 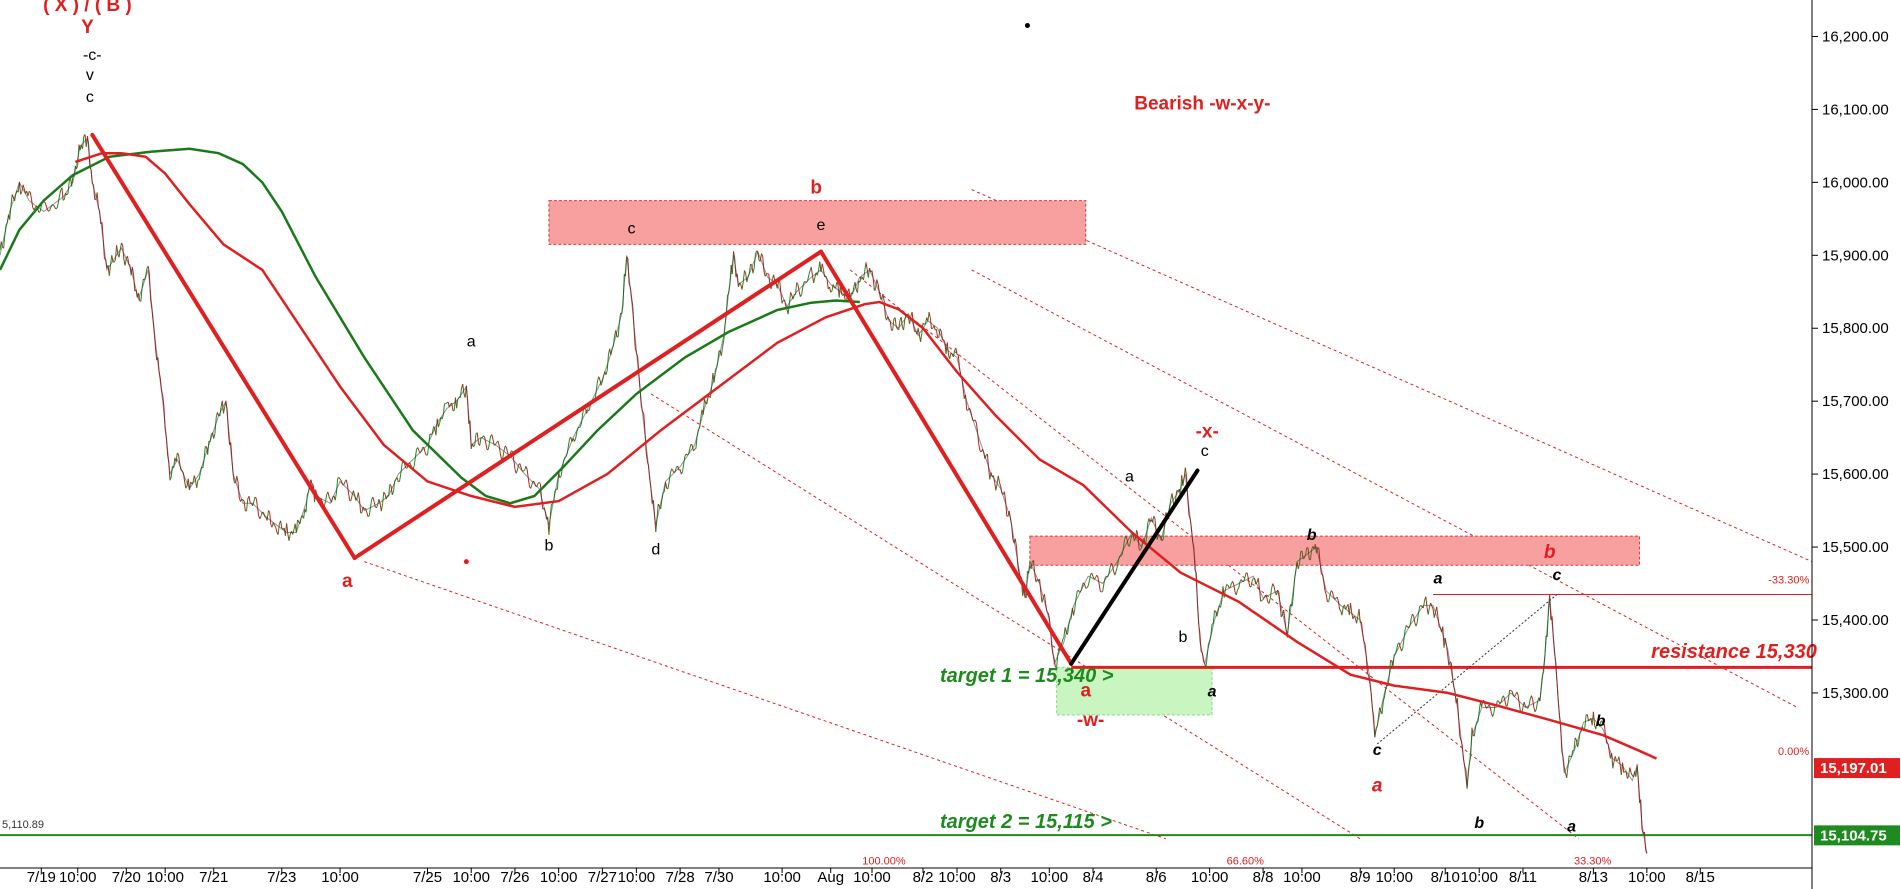 What do you see at coordinates (1207, 432) in the screenshot?
I see `wave-label-13: -x-` at bounding box center [1207, 432].